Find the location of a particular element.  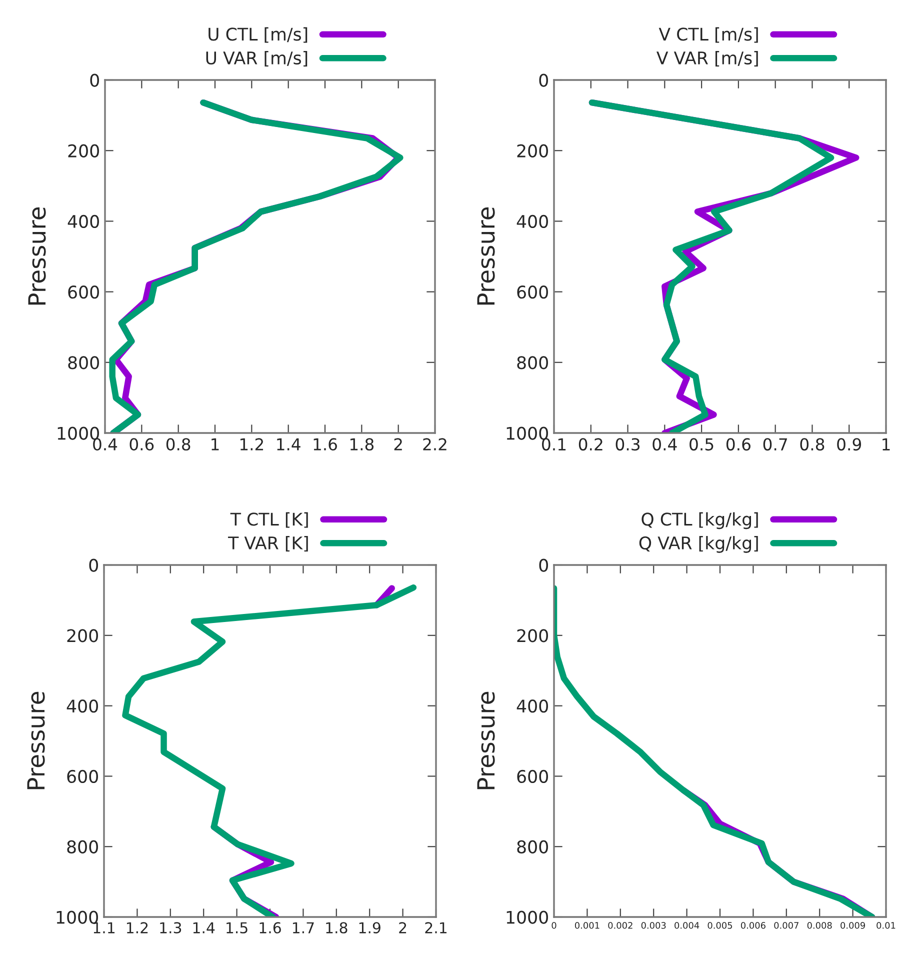

x-tick-label: 0.002 is located at coordinates (620, 925).